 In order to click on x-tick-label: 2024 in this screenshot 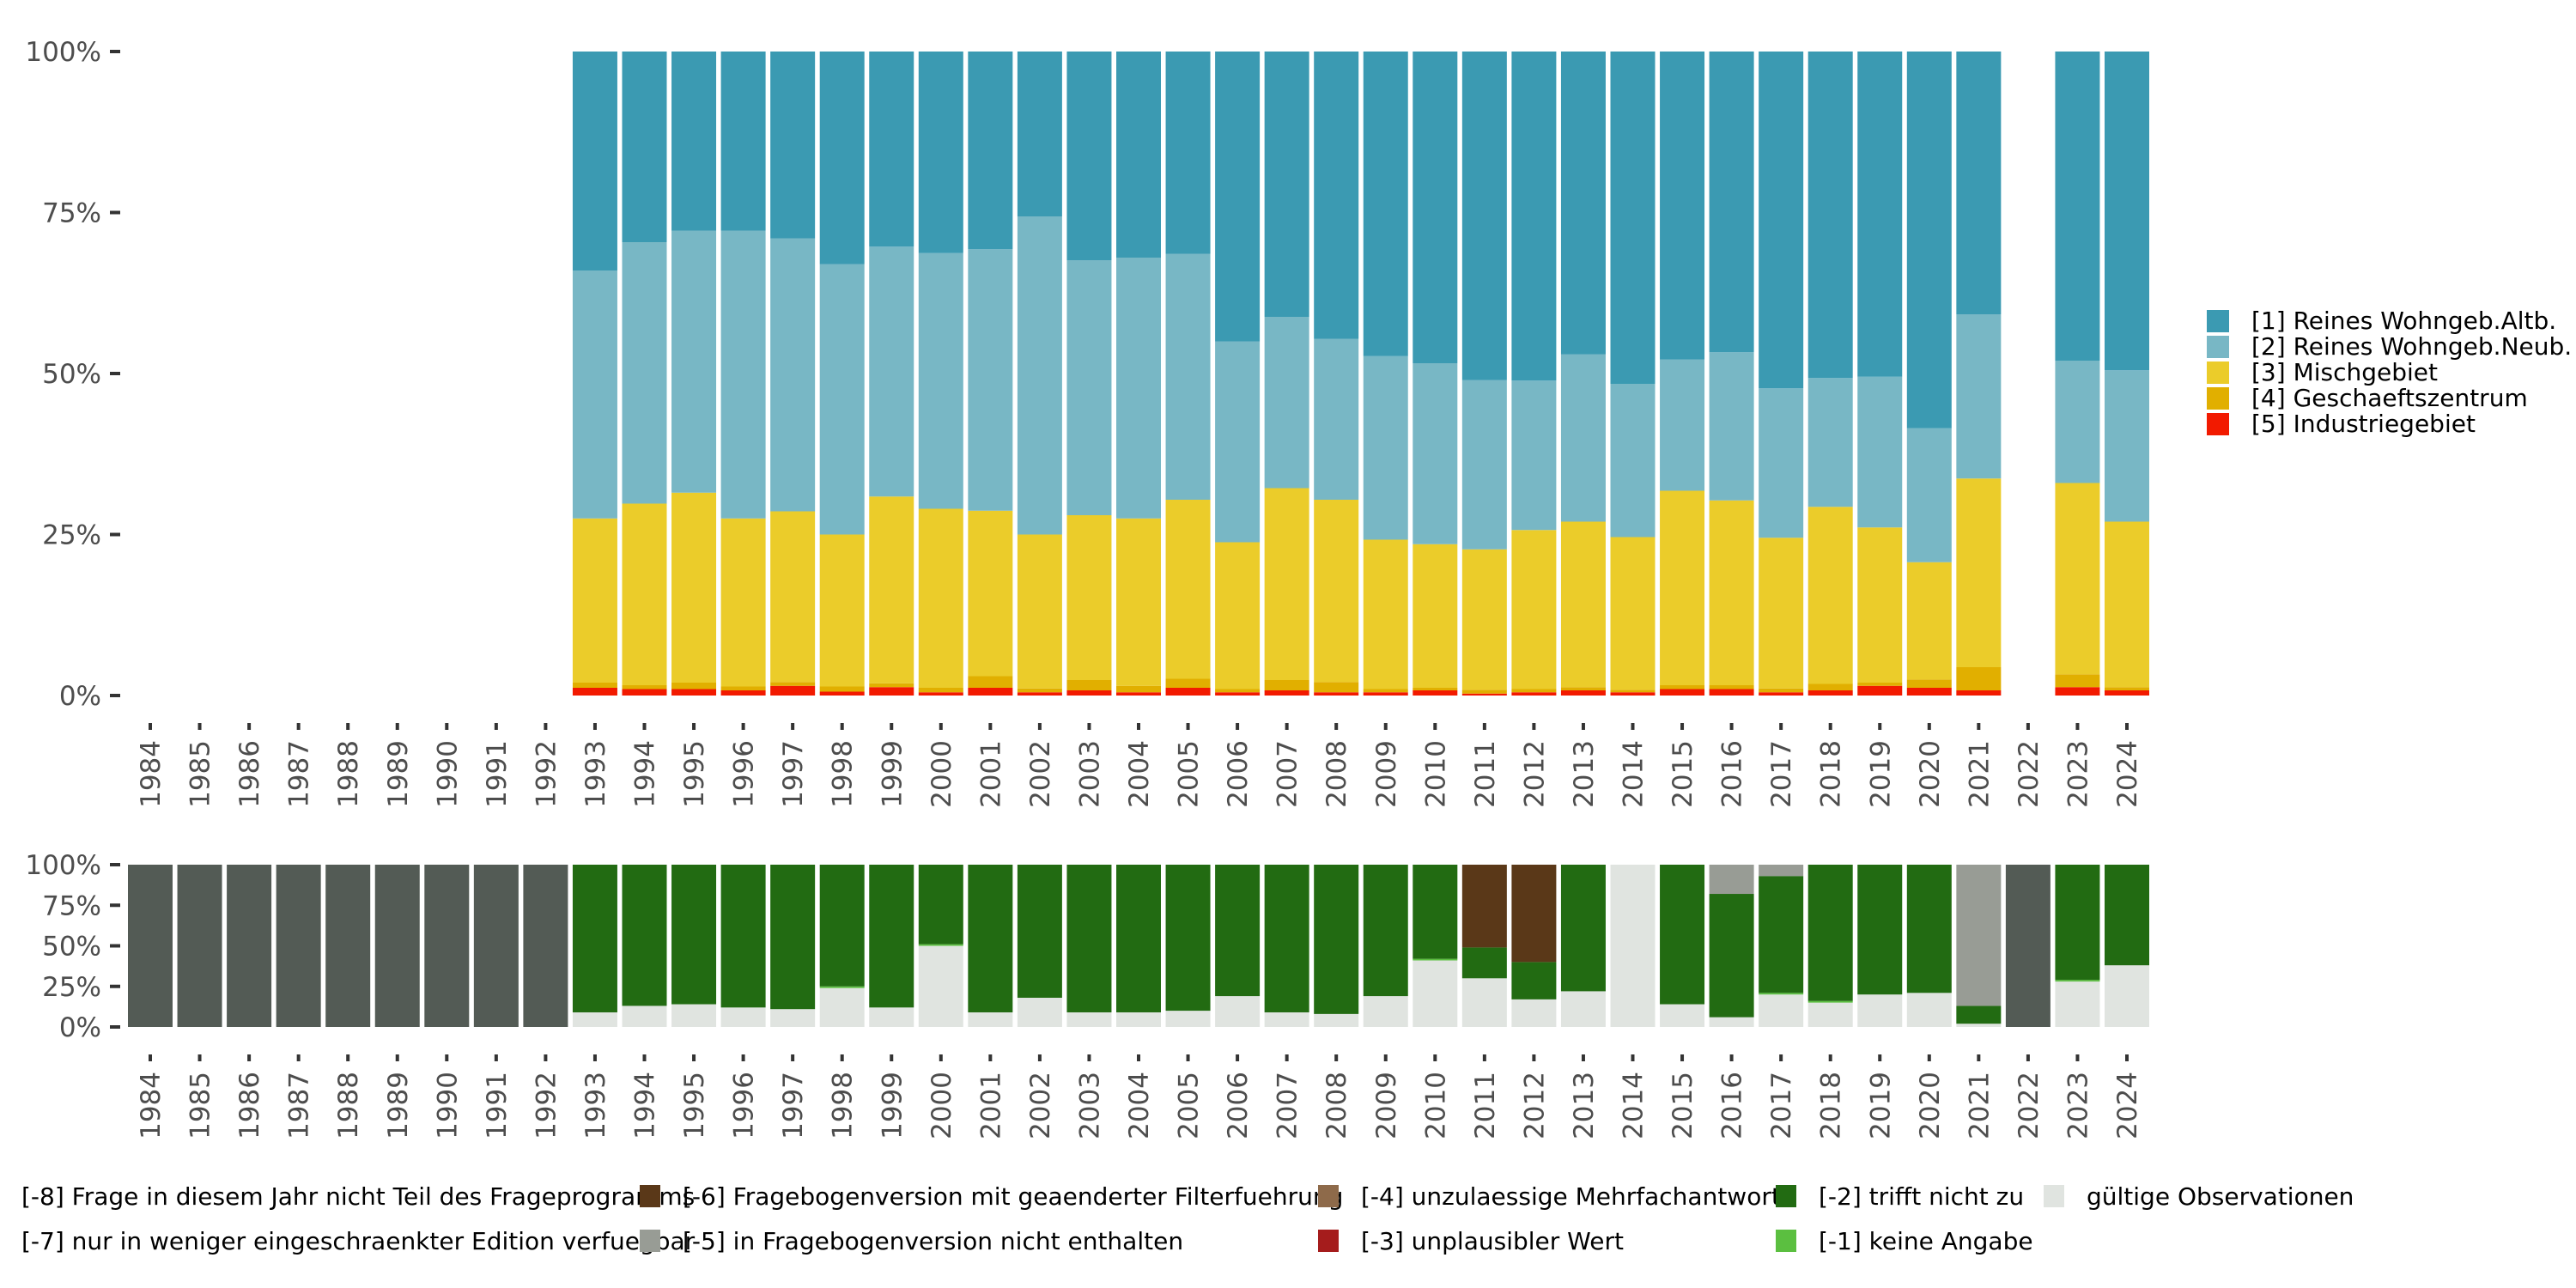, I will do `click(2127, 1105)`.